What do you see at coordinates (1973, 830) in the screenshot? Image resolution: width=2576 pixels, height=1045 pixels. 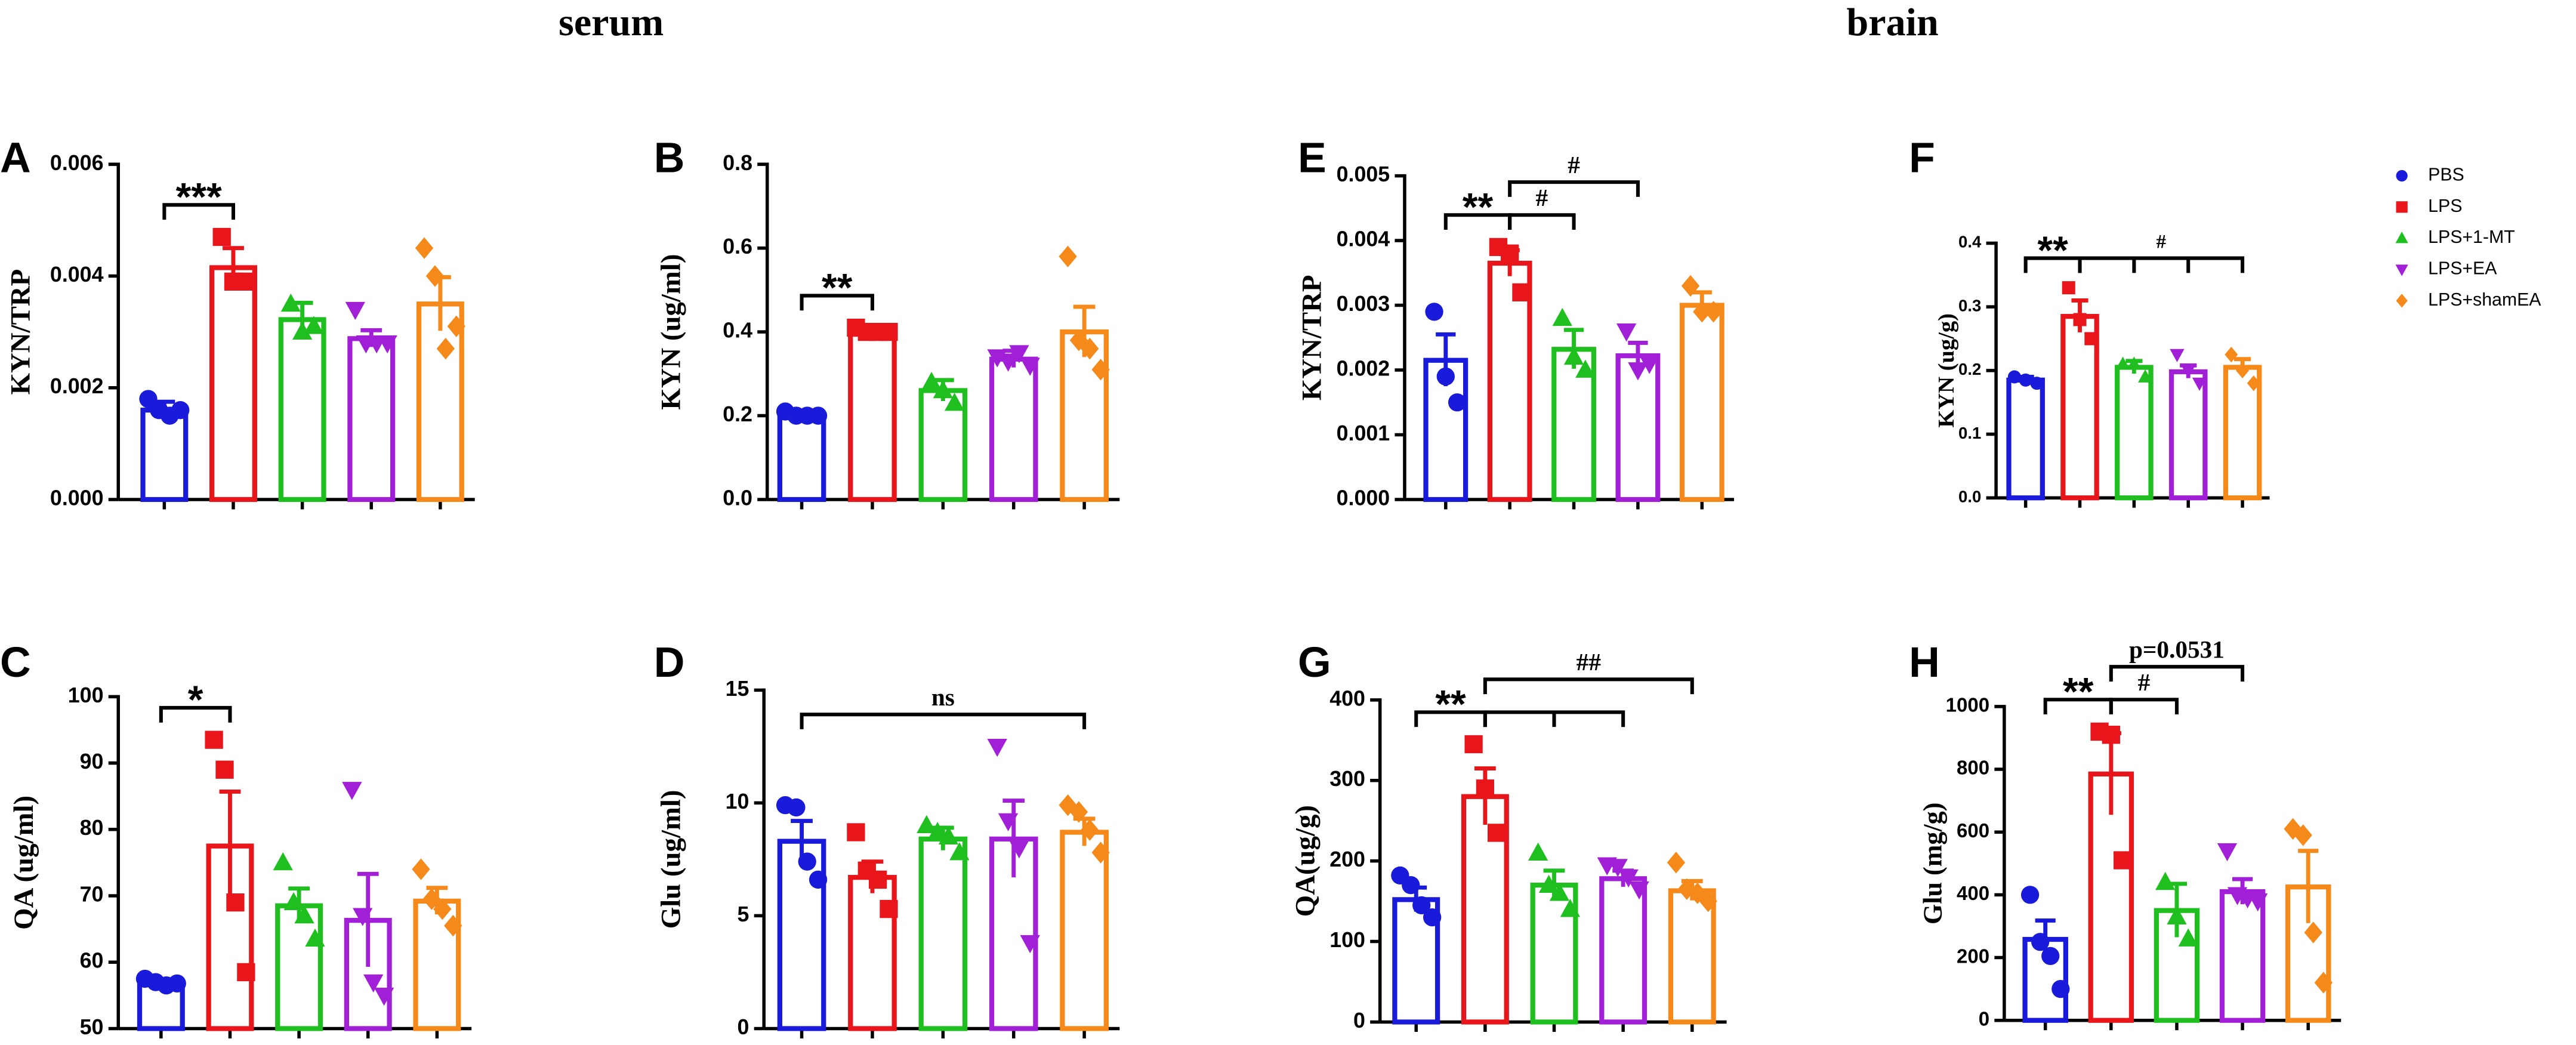 I see `y-tick-label: 600` at bounding box center [1973, 830].